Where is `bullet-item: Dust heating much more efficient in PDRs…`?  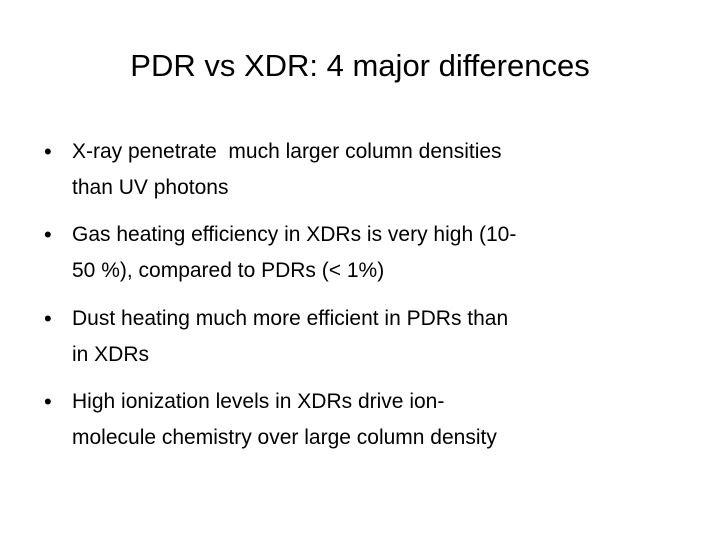 bullet-item: Dust heating much more efficient in PDRs… is located at coordinates (374, 337).